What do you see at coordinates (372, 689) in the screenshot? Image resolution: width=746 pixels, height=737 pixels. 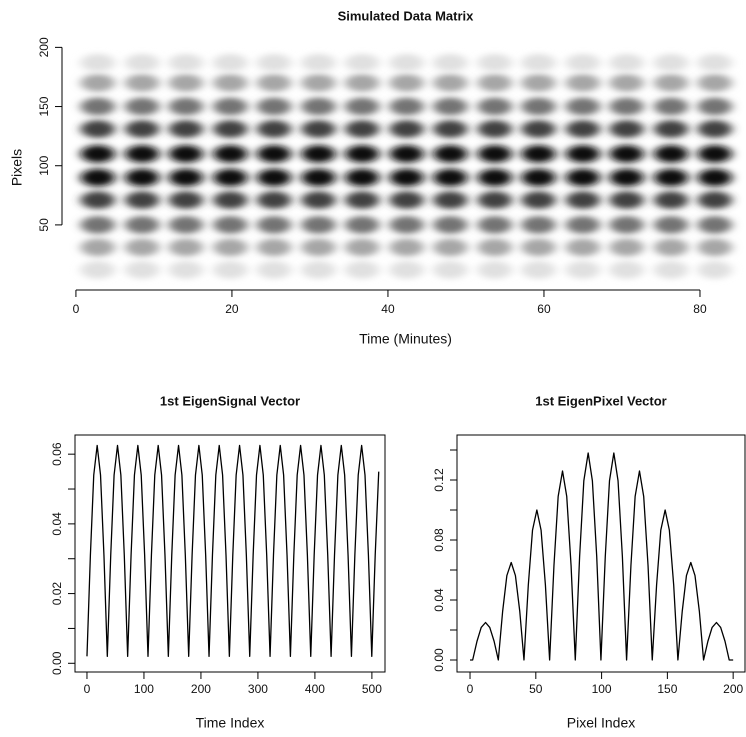 I see `x-tick-label: 500` at bounding box center [372, 689].